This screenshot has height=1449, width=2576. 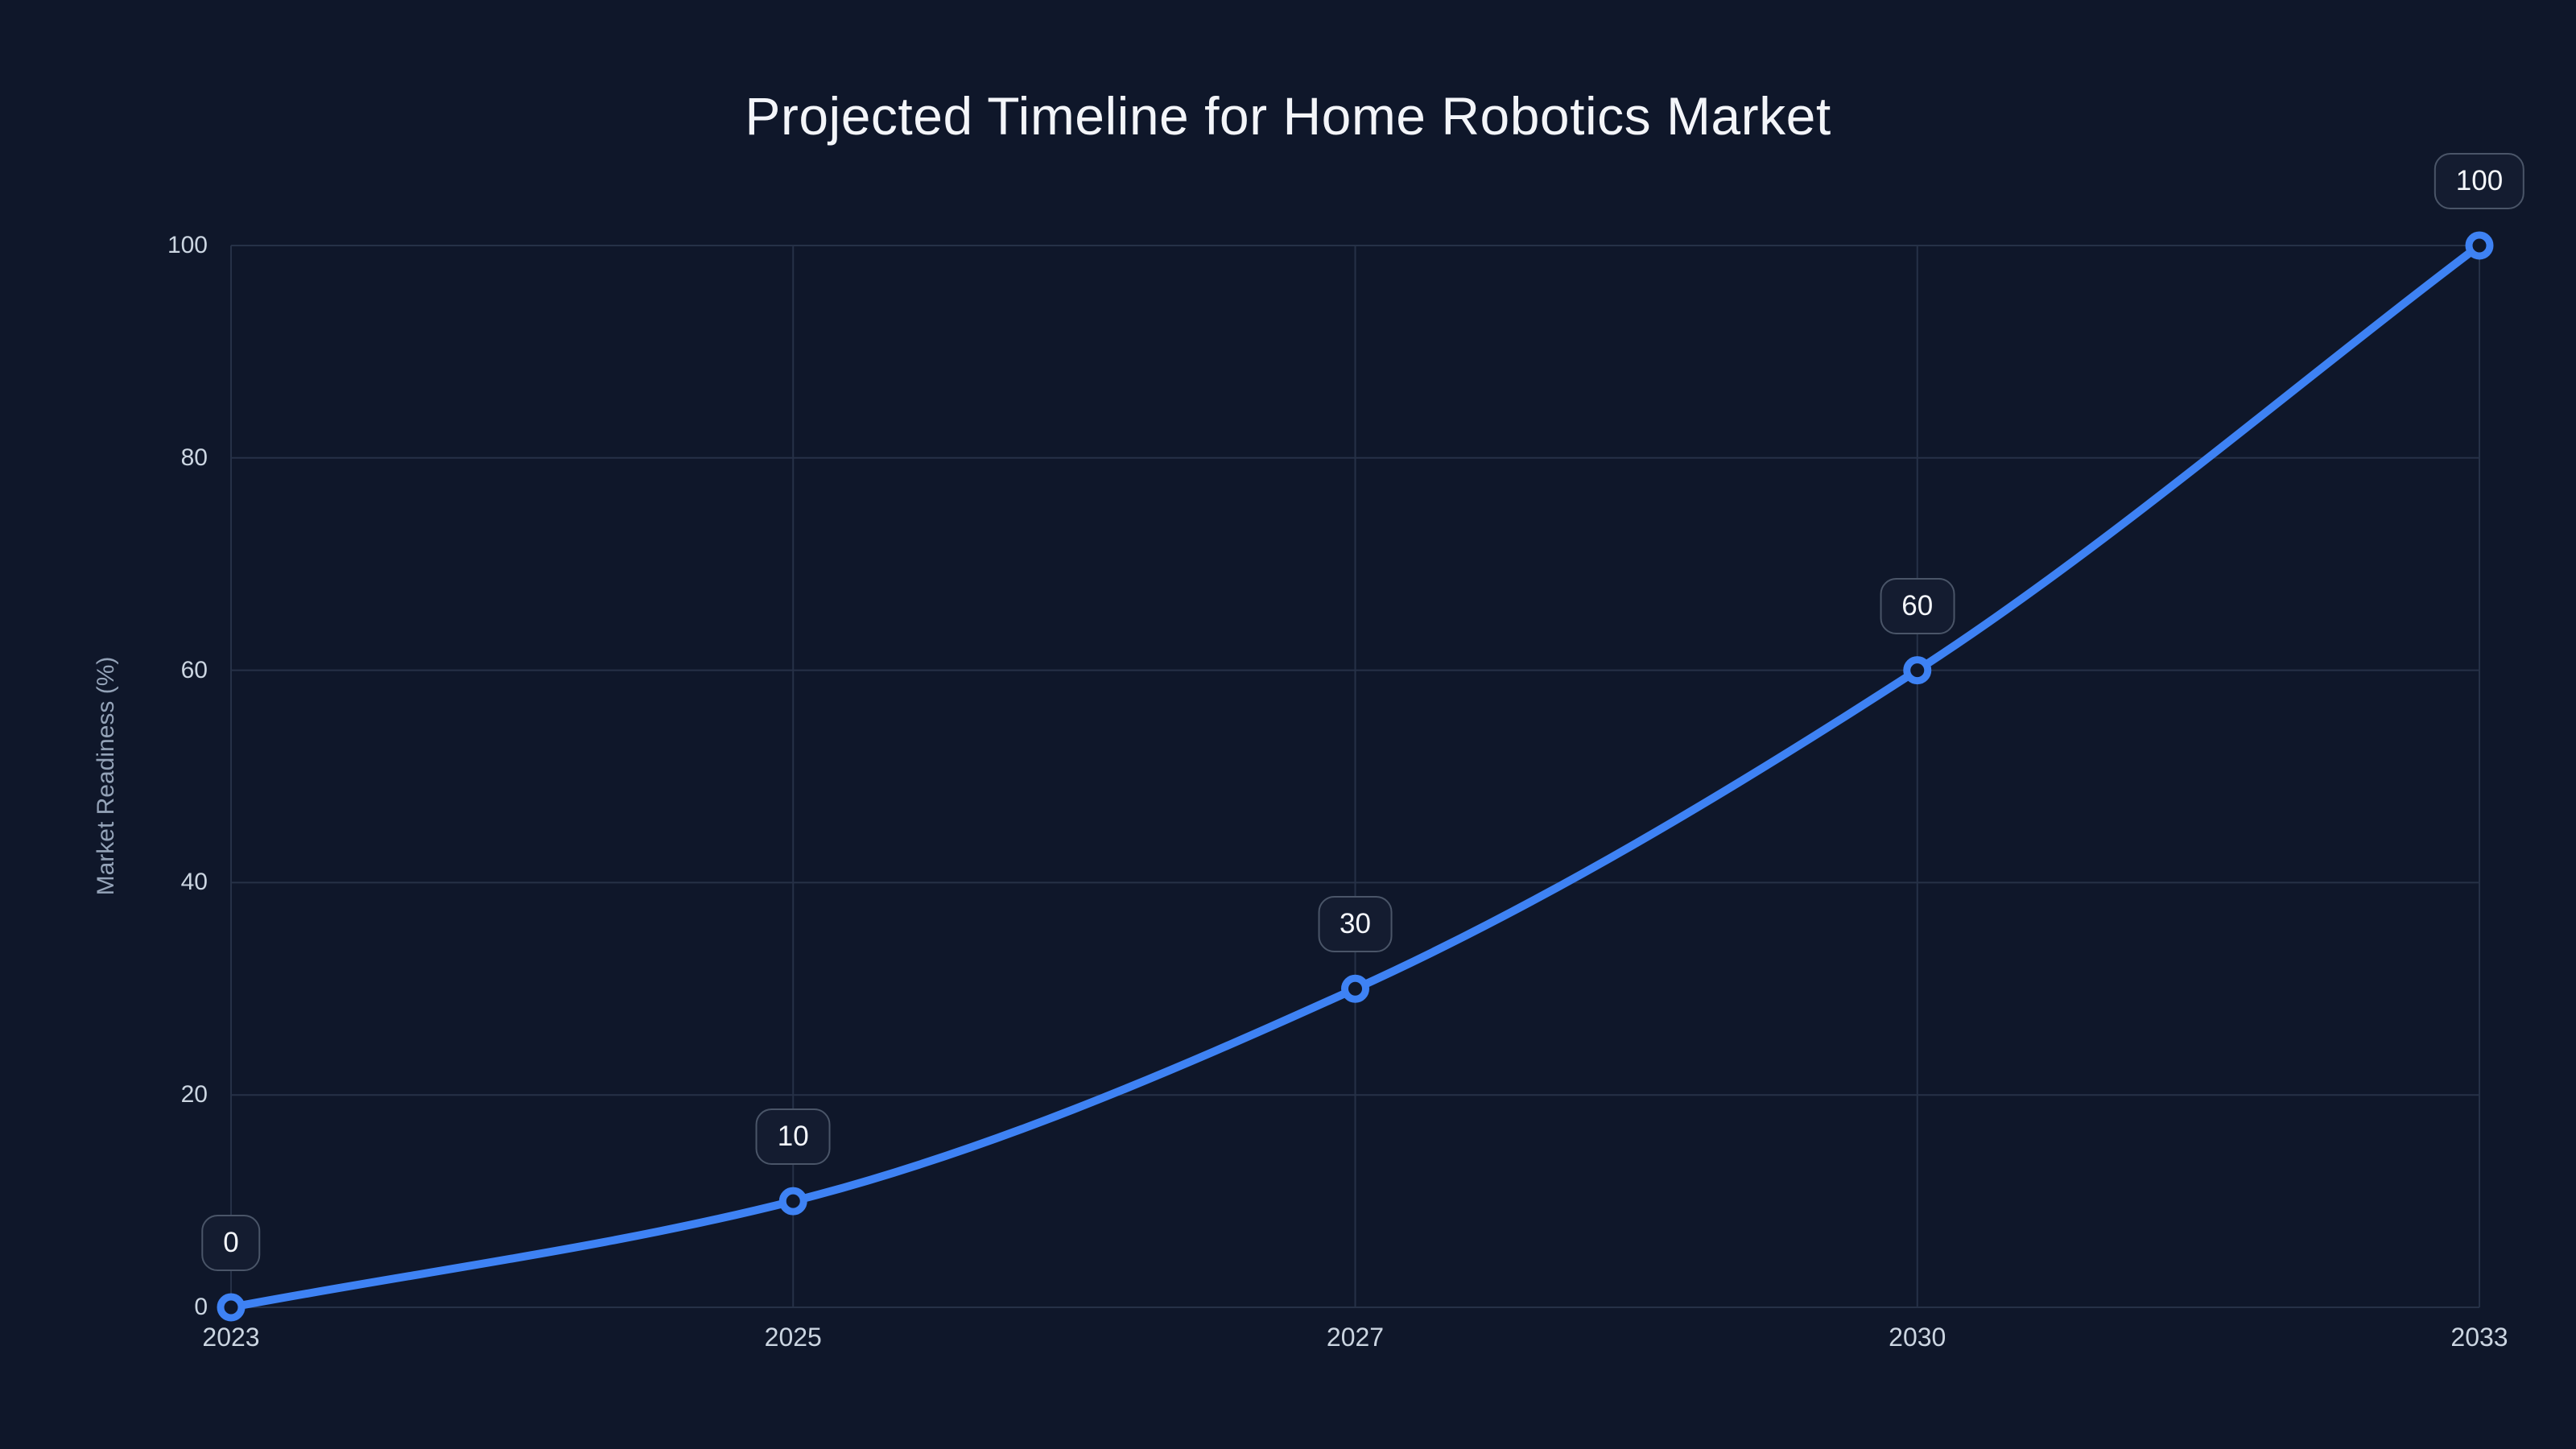 What do you see at coordinates (793, 1137) in the screenshot?
I see `data-point-label: 10` at bounding box center [793, 1137].